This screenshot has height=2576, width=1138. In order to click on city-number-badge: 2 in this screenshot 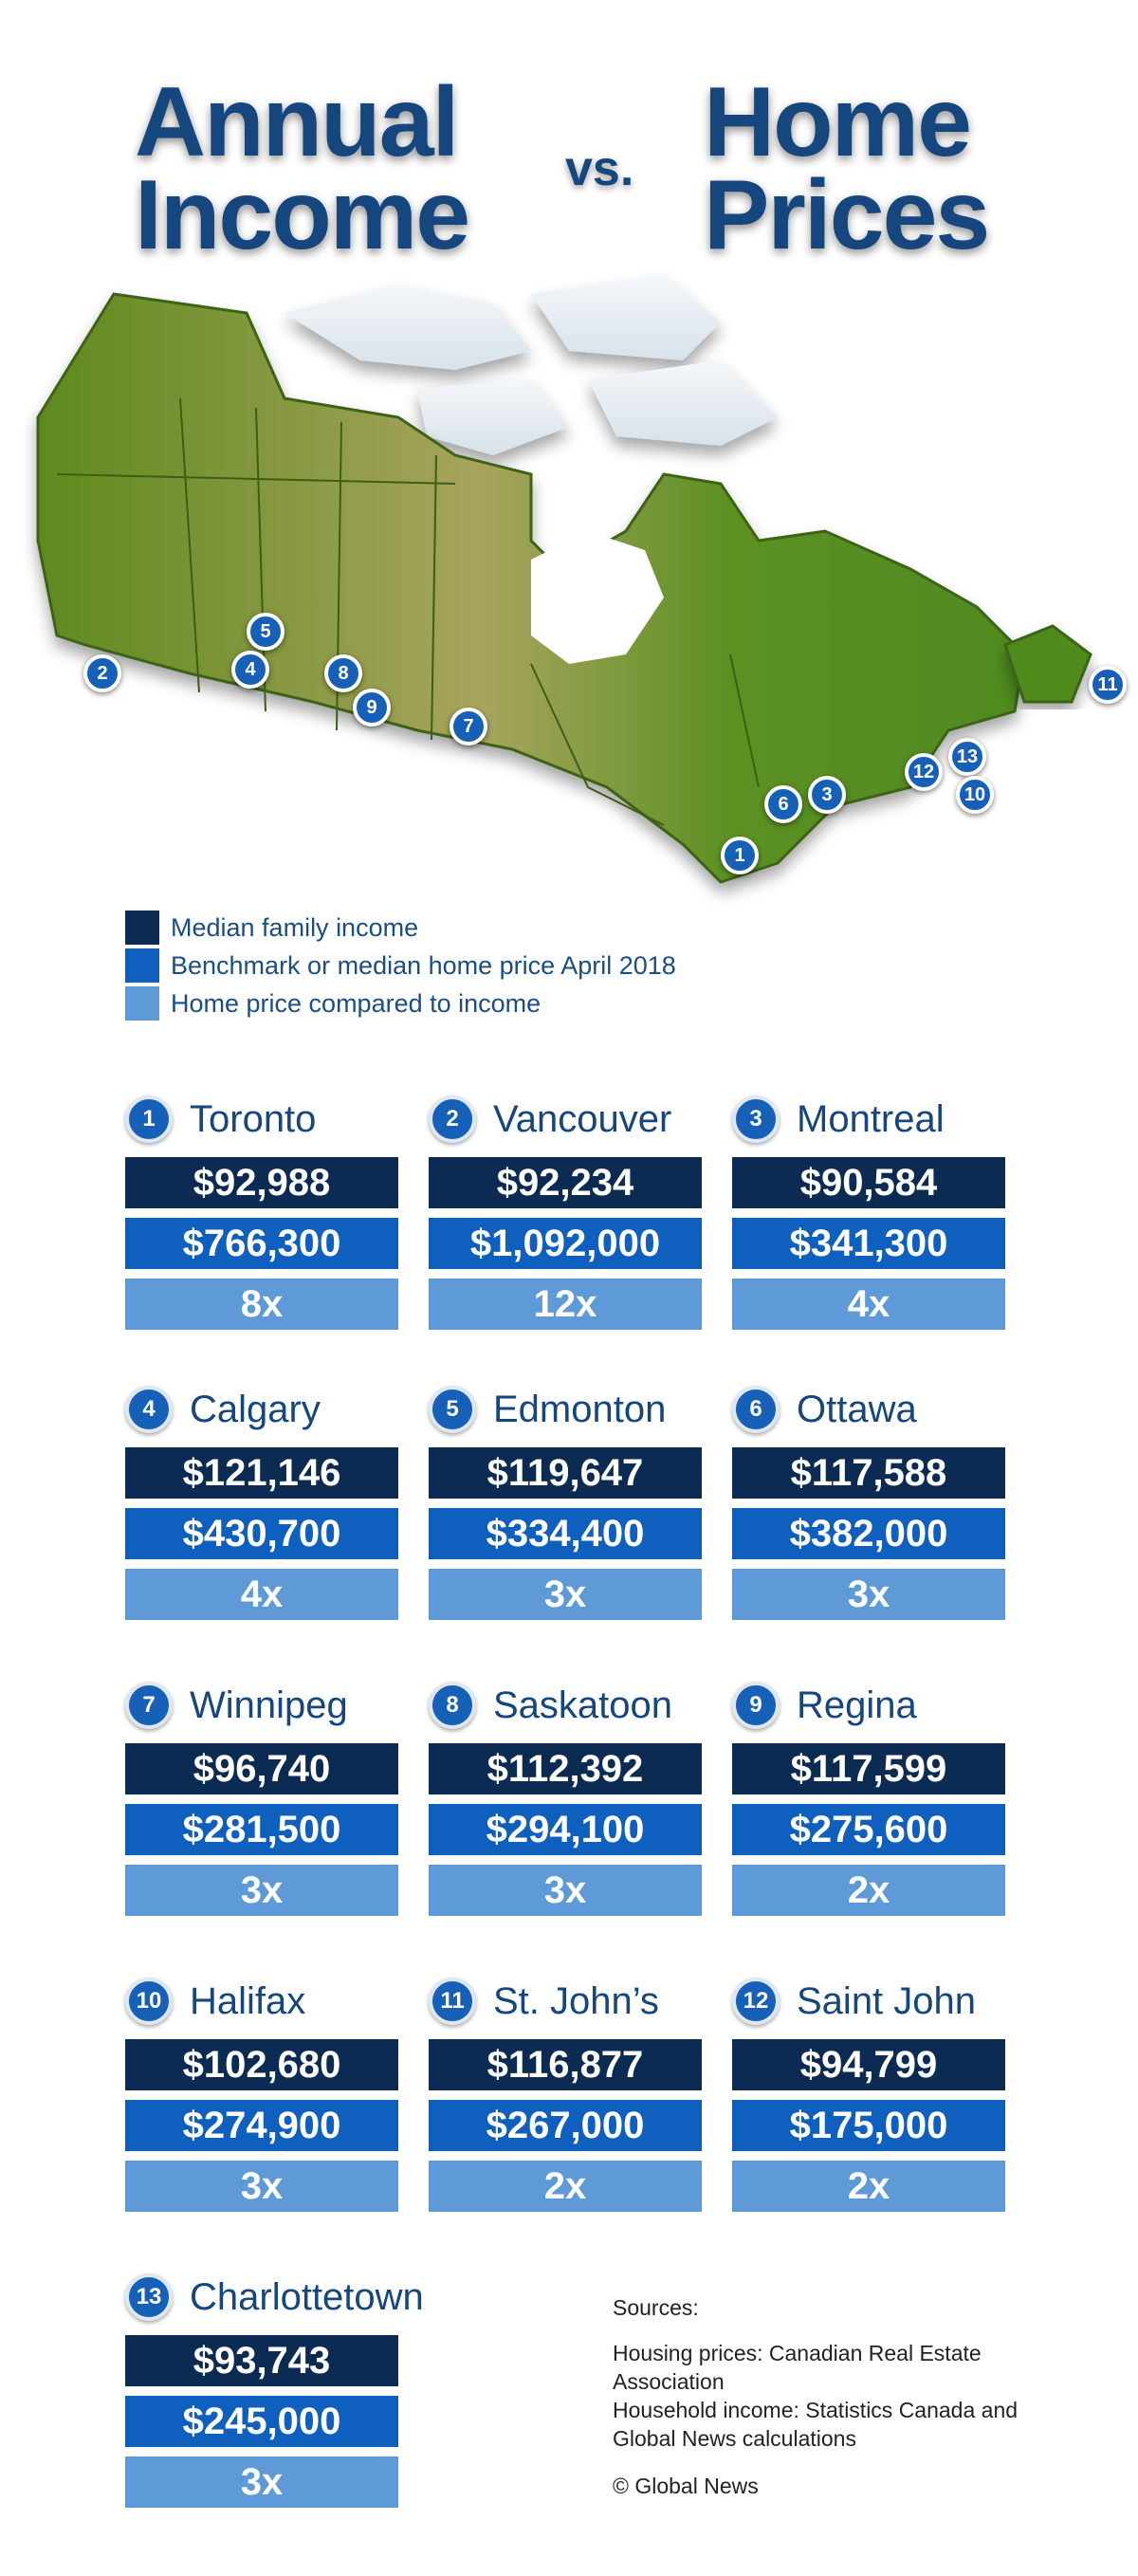, I will do `click(452, 1119)`.